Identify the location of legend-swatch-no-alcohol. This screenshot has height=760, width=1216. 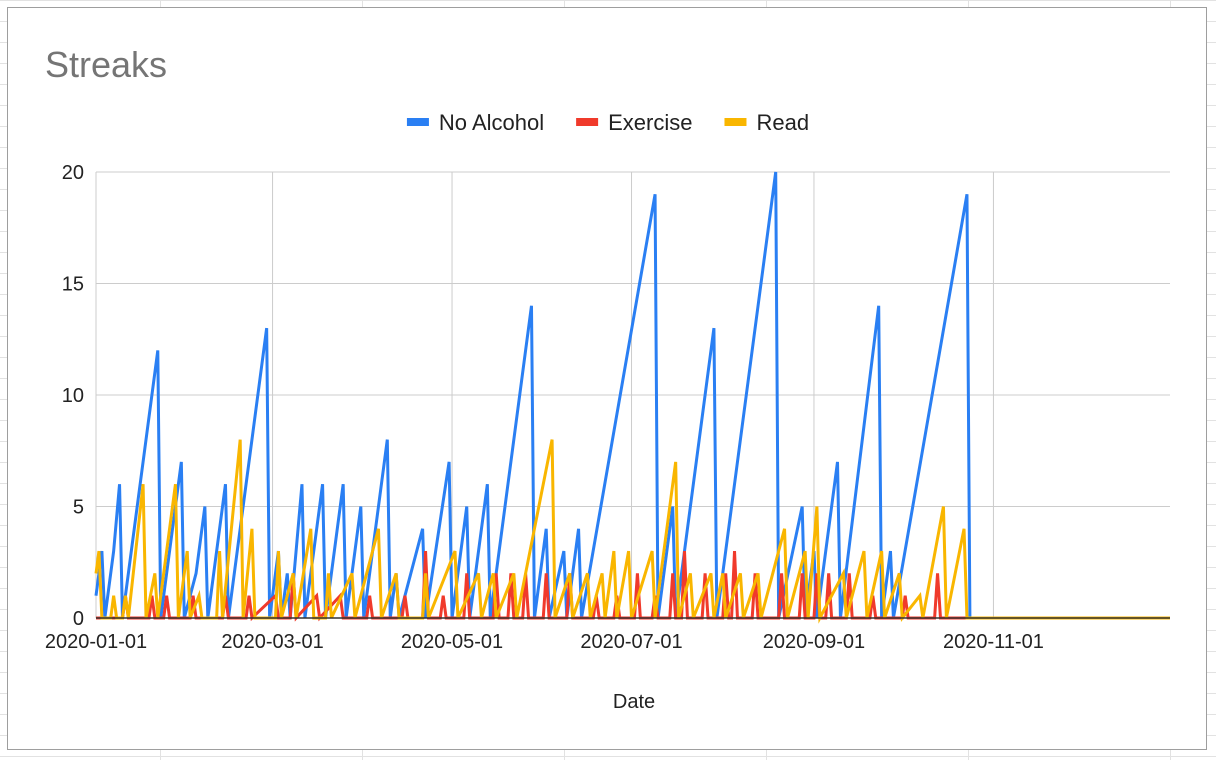
(417, 122).